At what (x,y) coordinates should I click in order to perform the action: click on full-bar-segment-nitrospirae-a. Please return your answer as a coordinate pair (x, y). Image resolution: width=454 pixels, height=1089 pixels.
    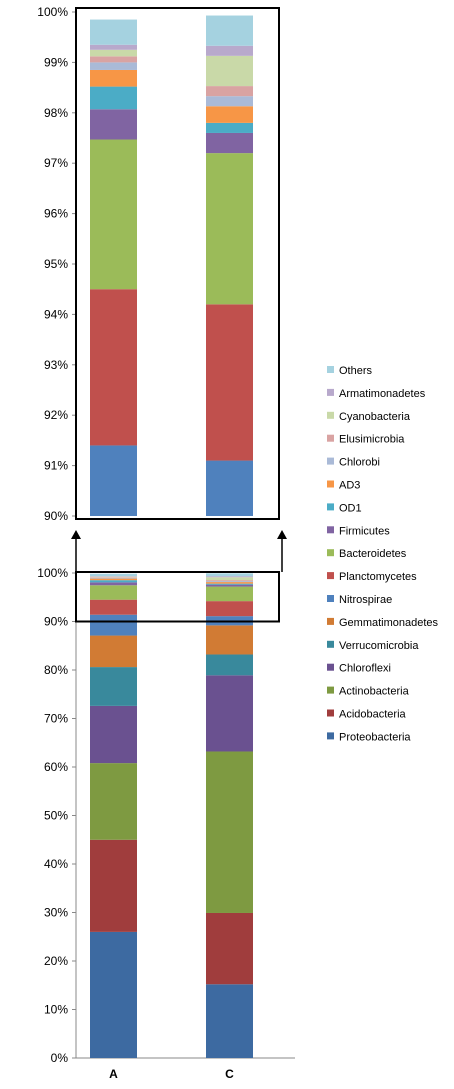
    Looking at the image, I should click on (113, 625).